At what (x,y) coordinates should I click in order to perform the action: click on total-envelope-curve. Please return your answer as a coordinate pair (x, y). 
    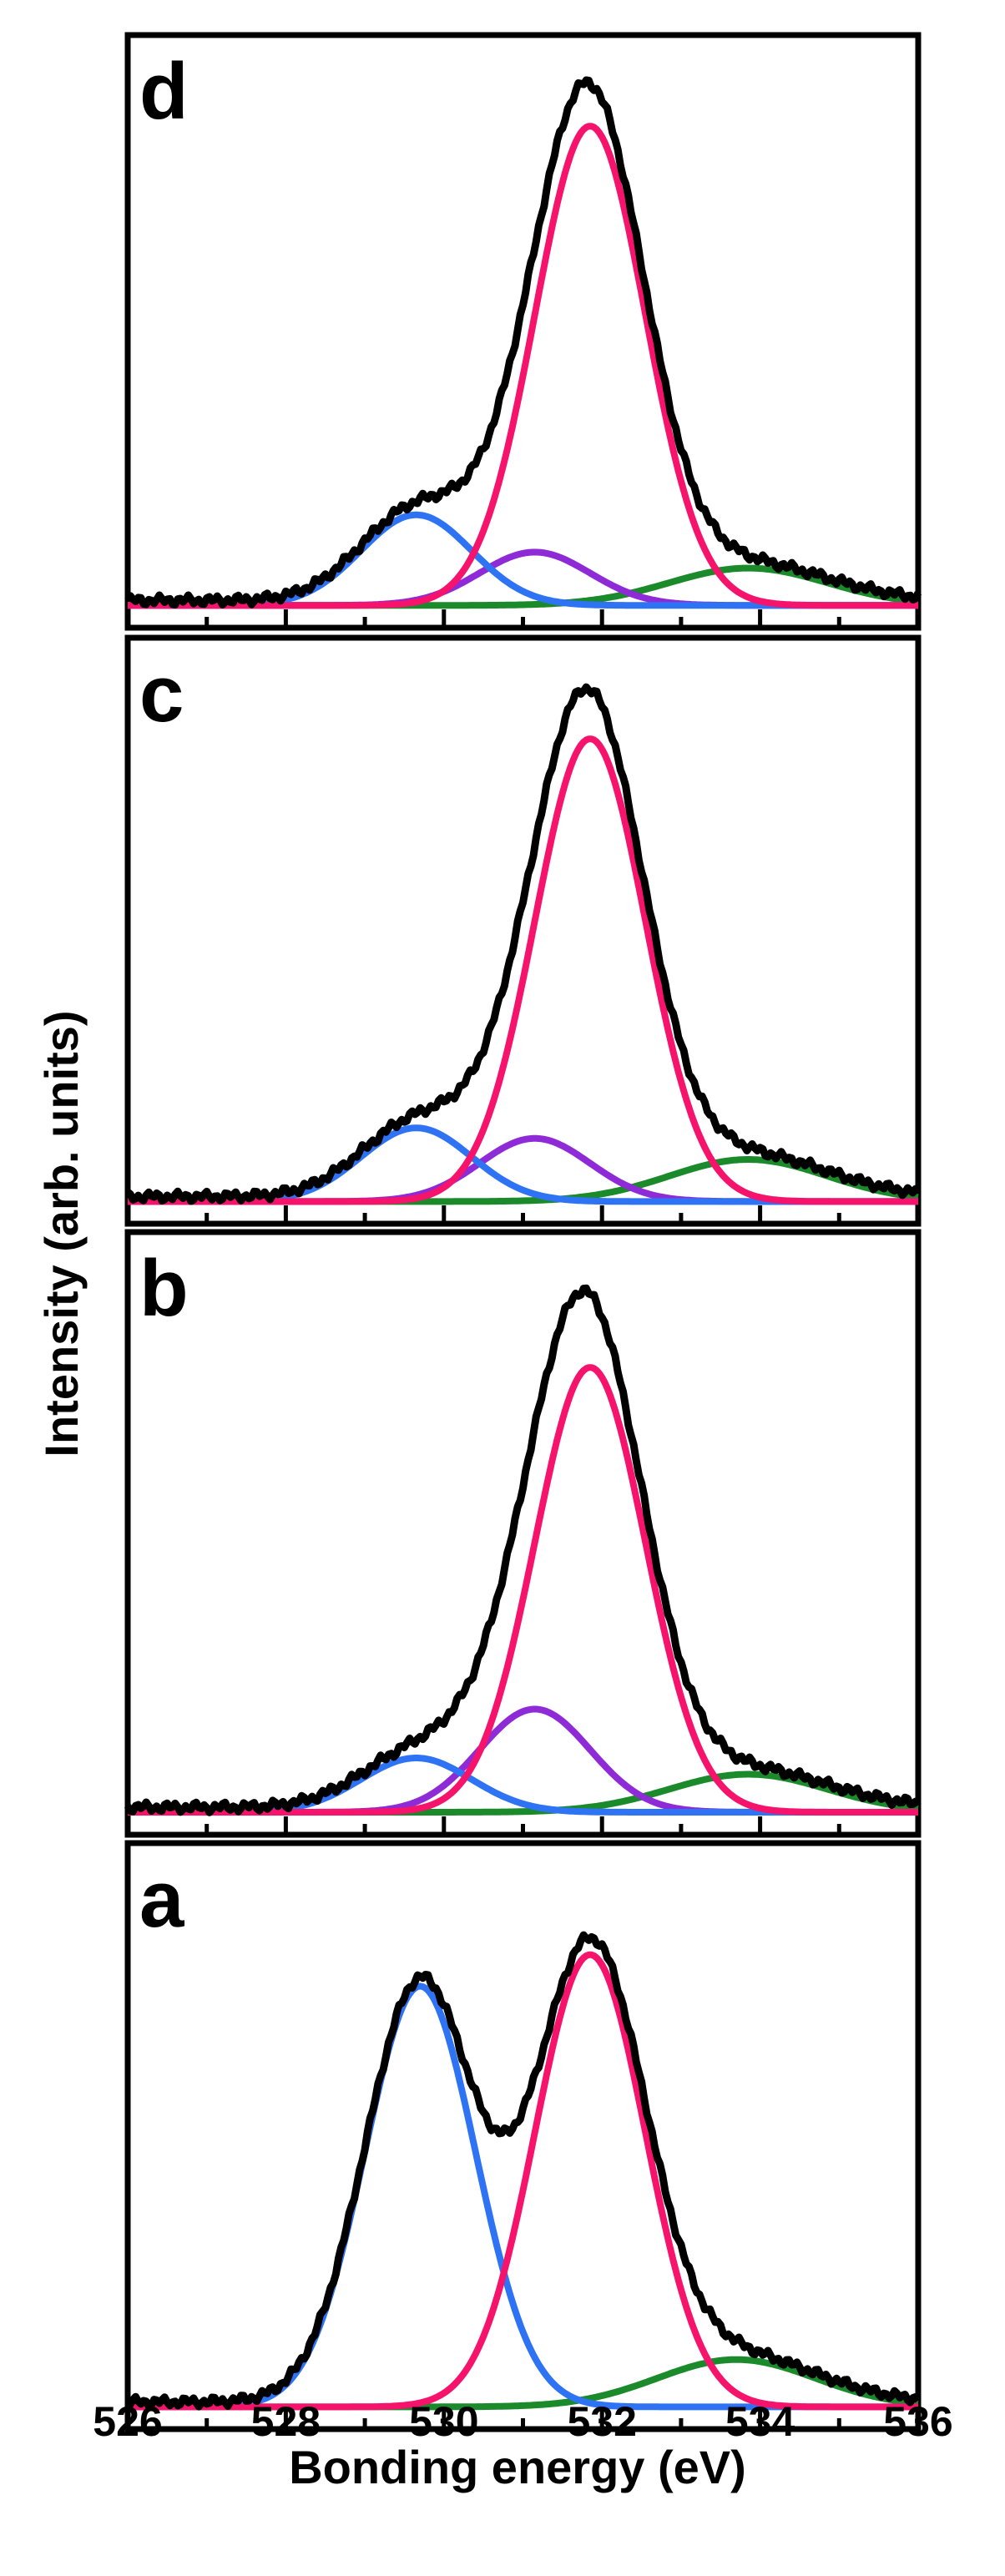
    Looking at the image, I should click on (524, 2171).